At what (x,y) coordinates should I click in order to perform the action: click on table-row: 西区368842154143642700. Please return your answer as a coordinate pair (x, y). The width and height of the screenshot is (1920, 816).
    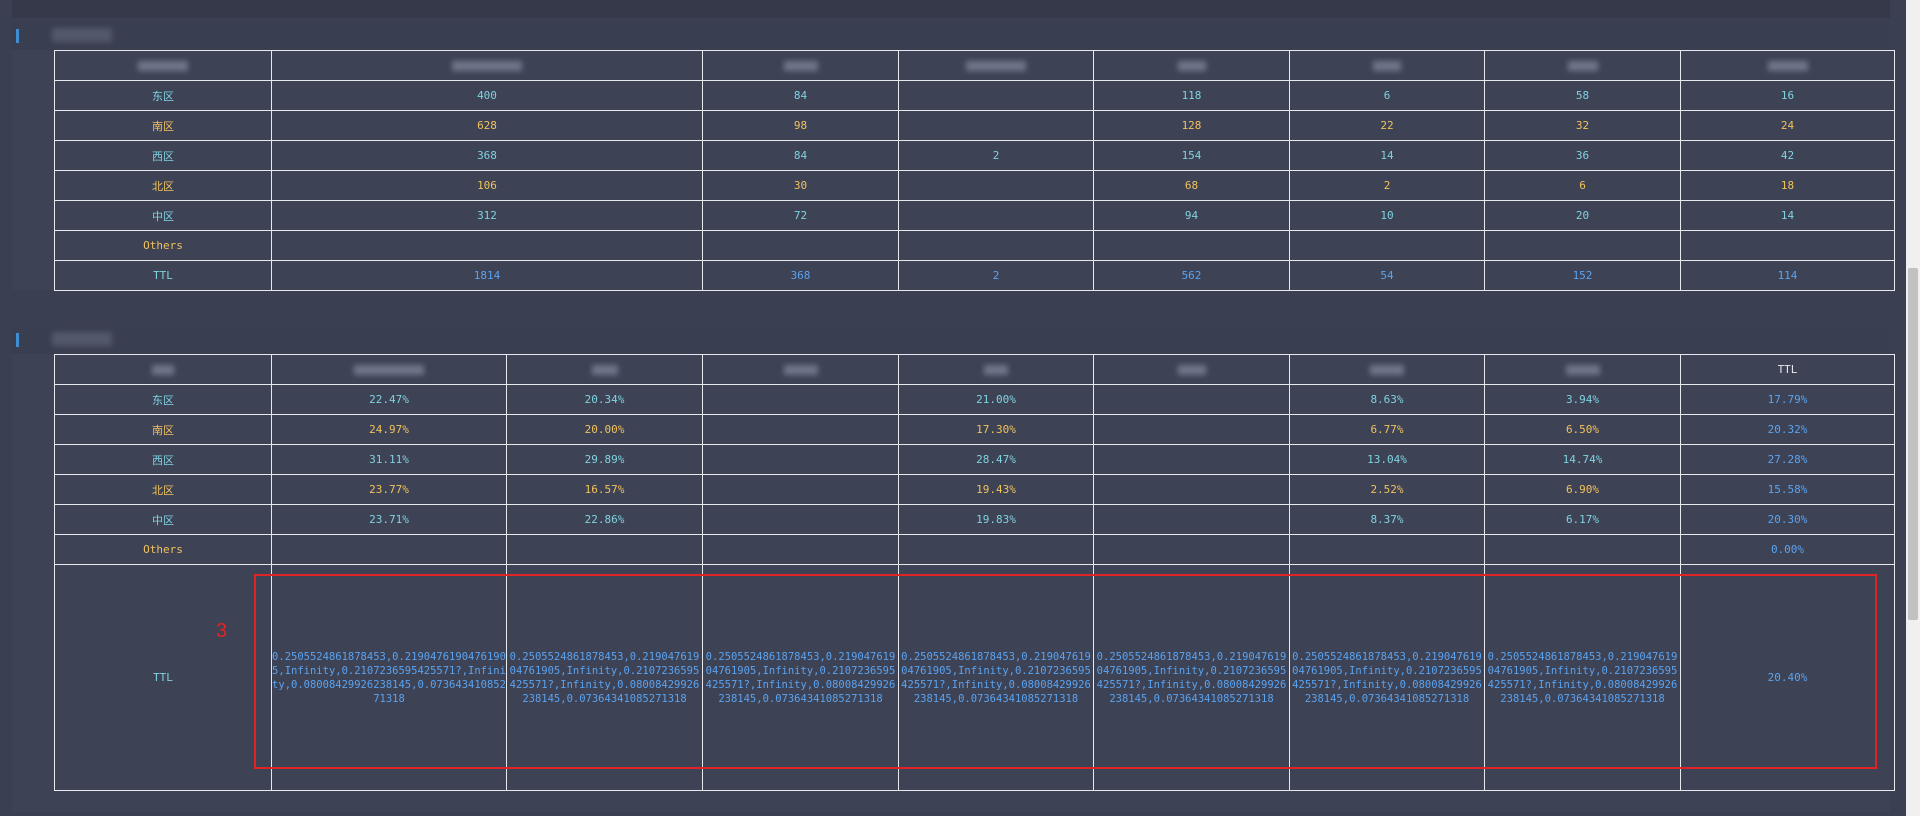
    Looking at the image, I should click on (974, 155).